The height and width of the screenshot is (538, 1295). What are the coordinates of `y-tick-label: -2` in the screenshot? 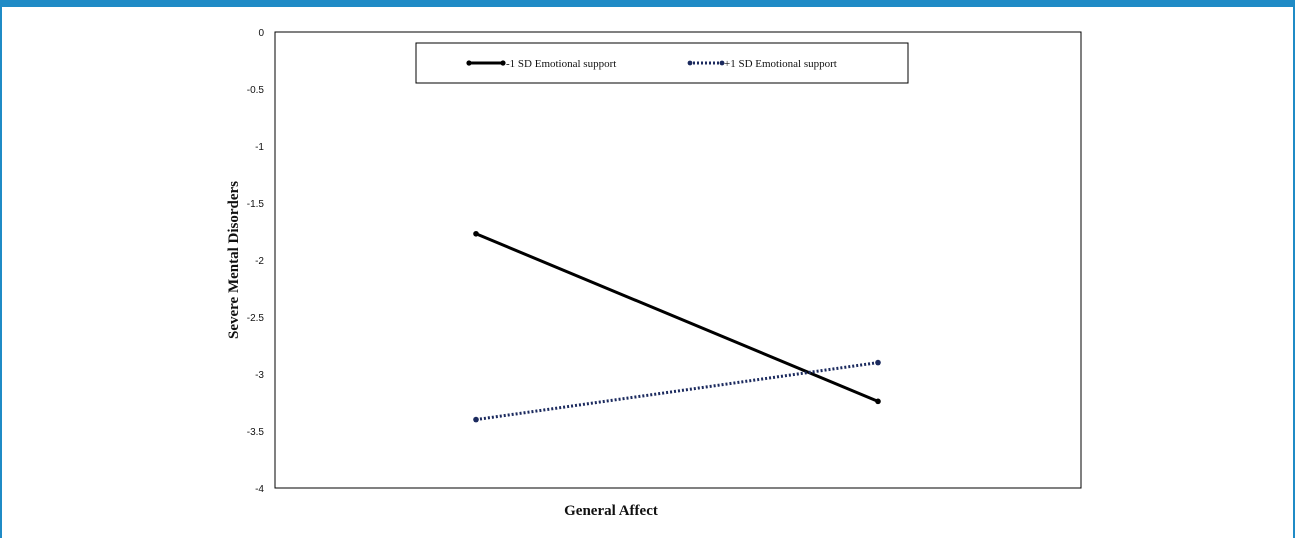 It's located at (259, 261).